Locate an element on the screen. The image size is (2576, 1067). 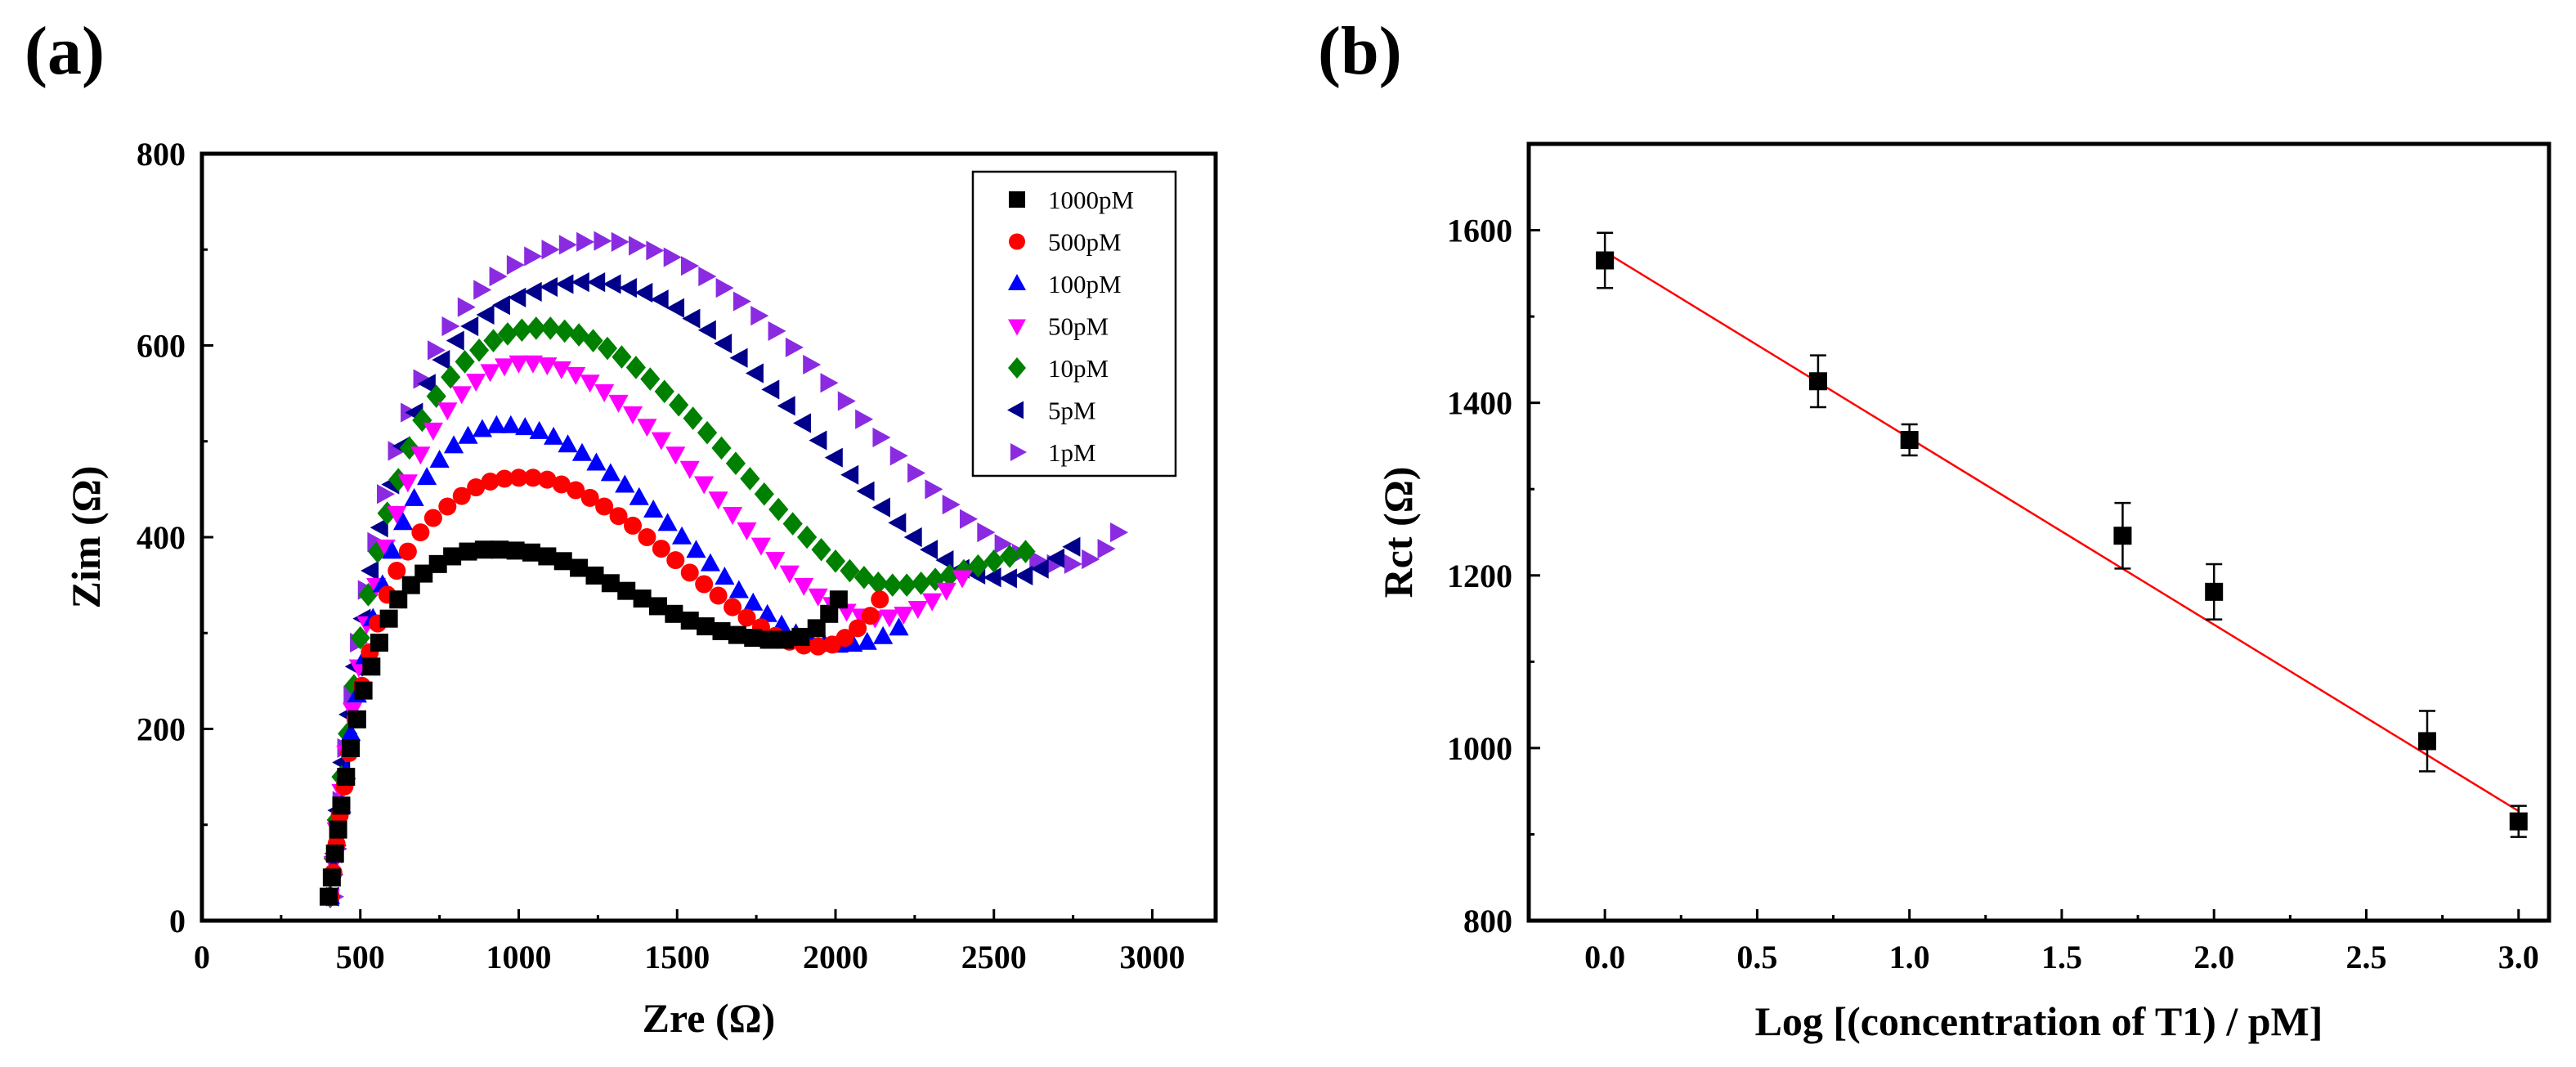
x-tick-label: 2000 is located at coordinates (835, 957).